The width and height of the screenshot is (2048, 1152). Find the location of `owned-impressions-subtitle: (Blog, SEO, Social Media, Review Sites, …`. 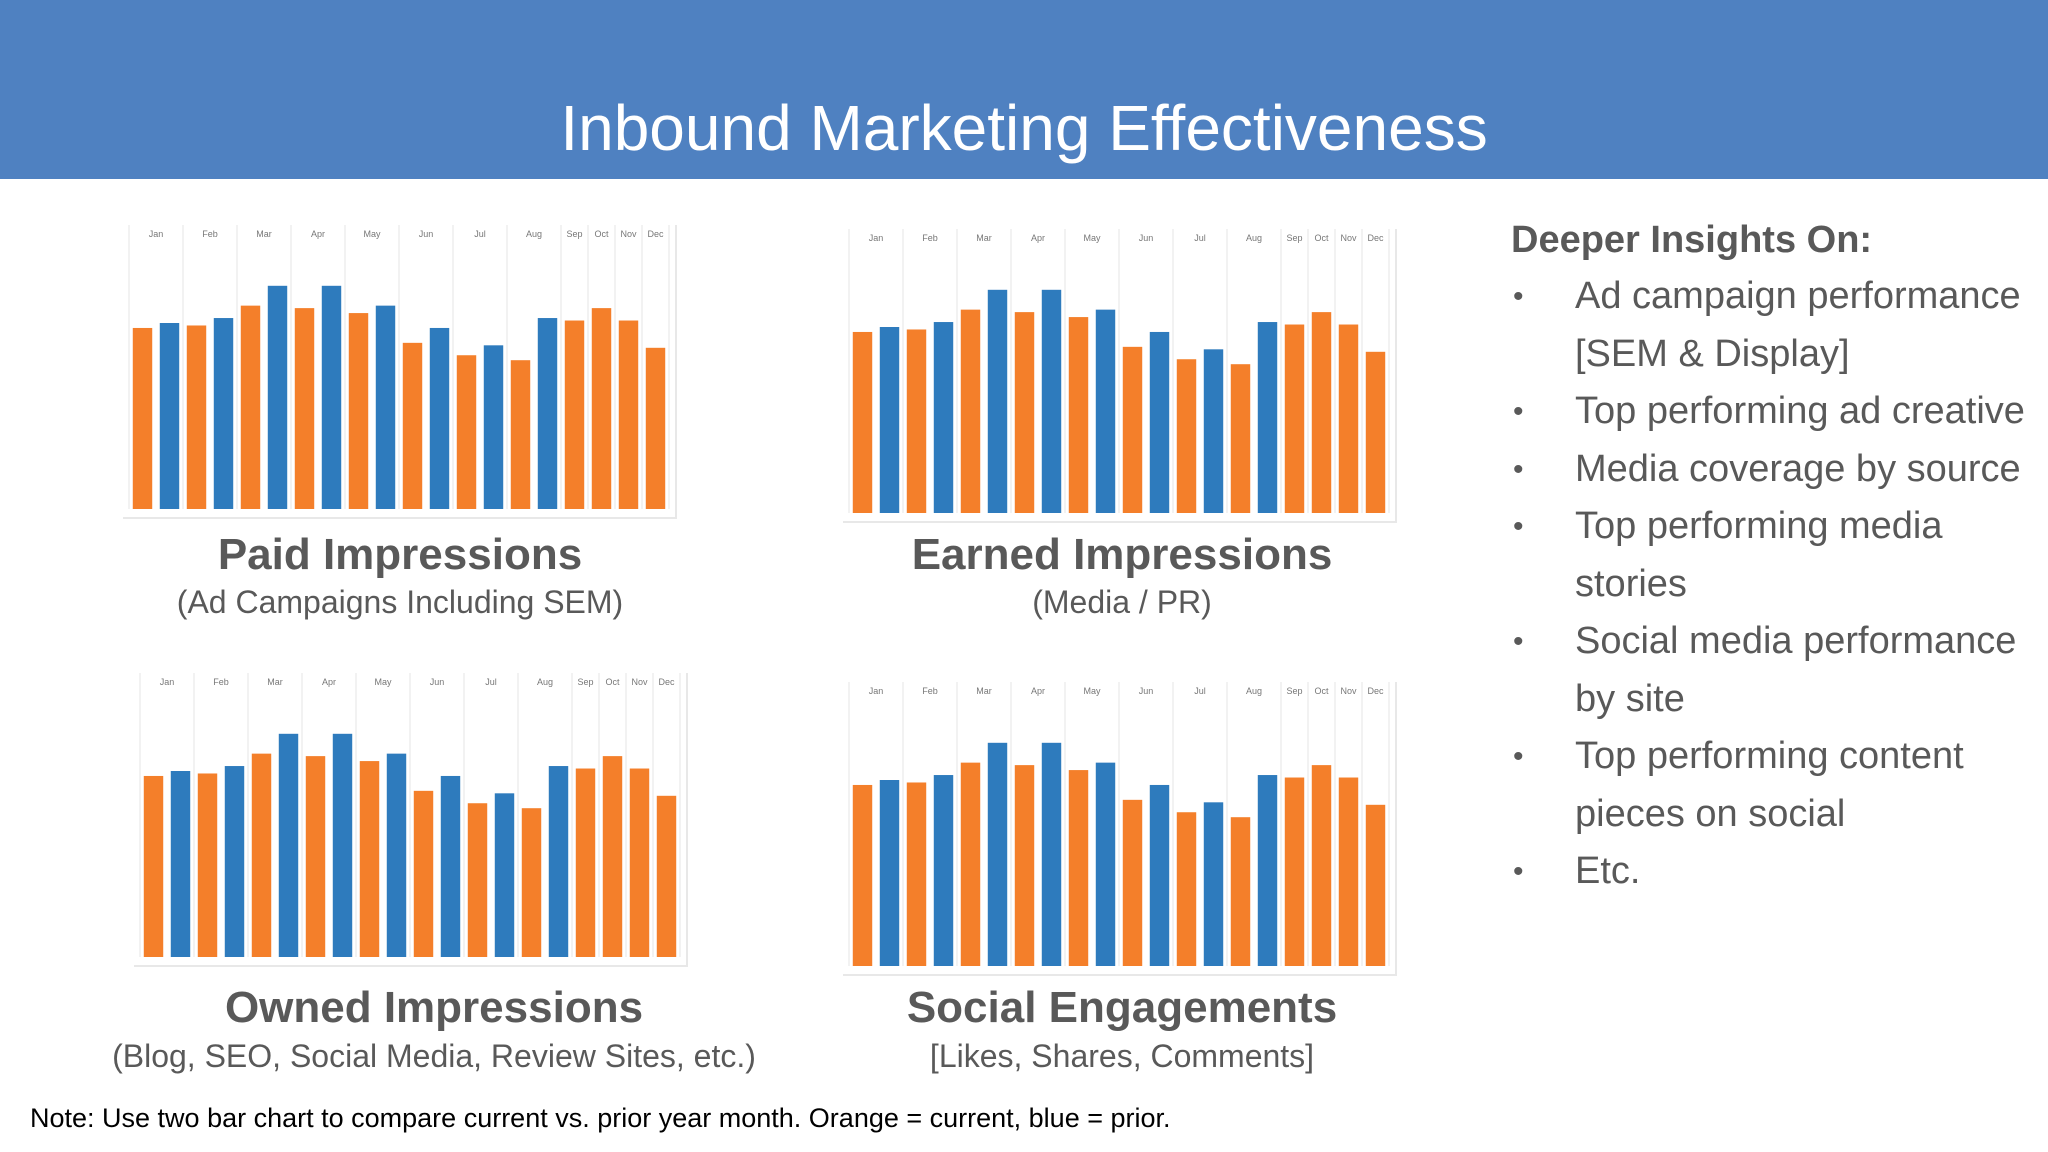

owned-impressions-subtitle: (Blog, SEO, Social Media, Review Sites, … is located at coordinates (434, 1056).